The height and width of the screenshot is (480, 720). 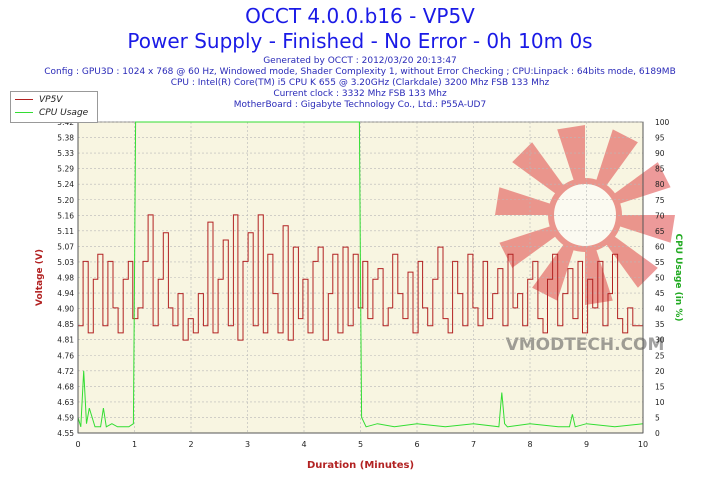 What do you see at coordinates (65, 417) in the screenshot?
I see `y-tick-label: 4.59` at bounding box center [65, 417].